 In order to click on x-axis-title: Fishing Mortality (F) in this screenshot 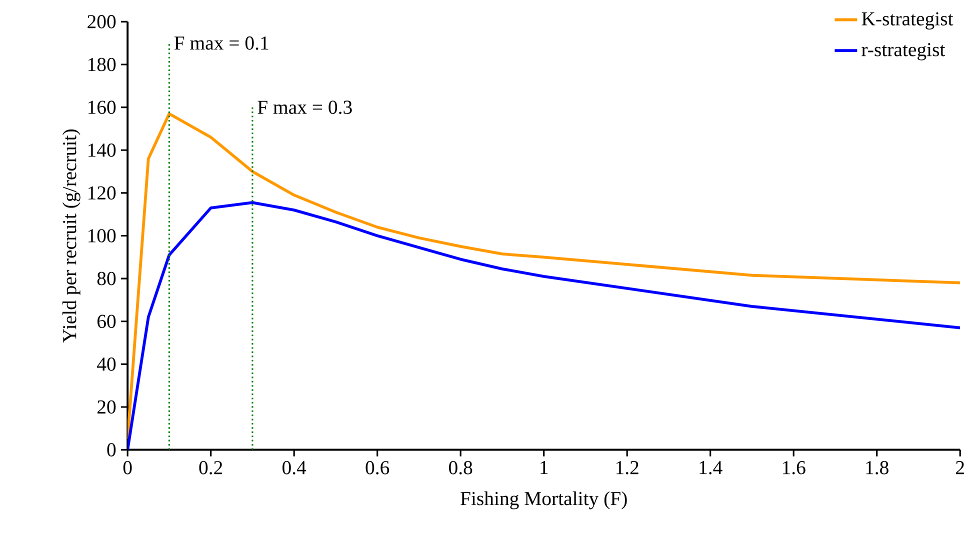, I will do `click(543, 500)`.